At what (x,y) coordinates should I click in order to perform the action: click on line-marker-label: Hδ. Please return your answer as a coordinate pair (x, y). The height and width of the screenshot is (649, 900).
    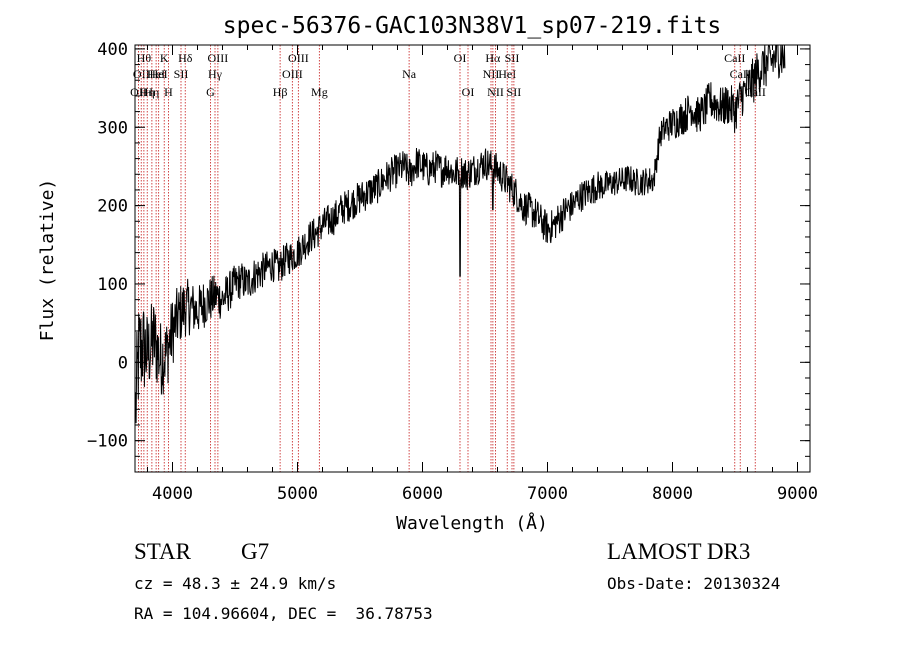
    Looking at the image, I should click on (185, 58).